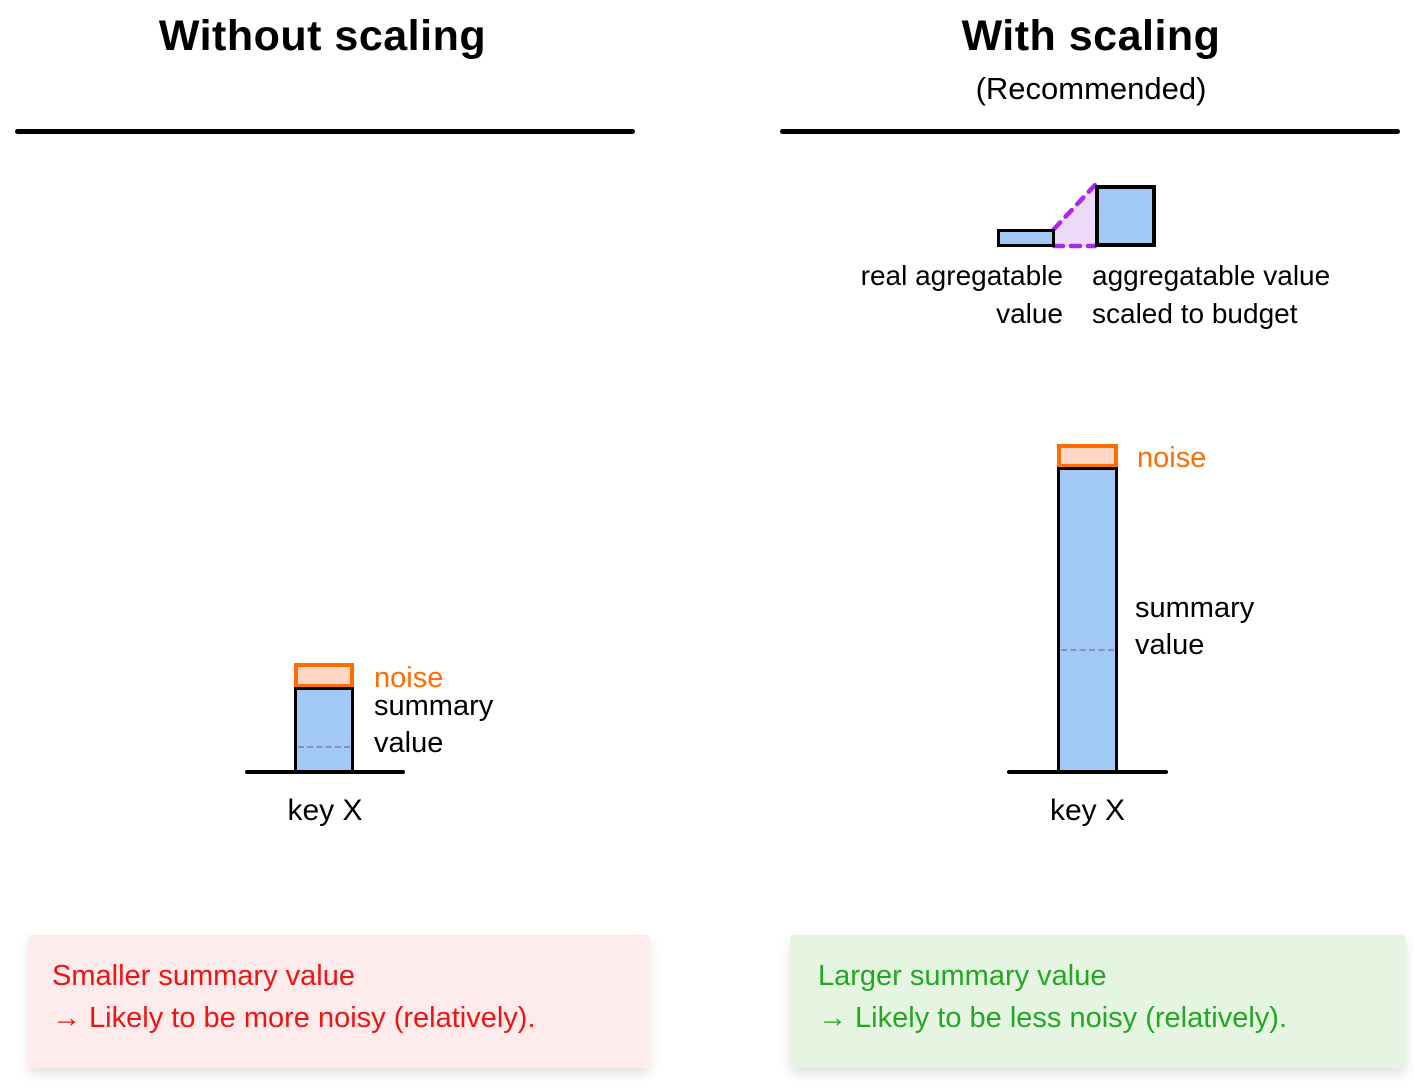 This screenshot has height=1090, width=1414. What do you see at coordinates (409, 678) in the screenshot?
I see `left-noise-label: noise` at bounding box center [409, 678].